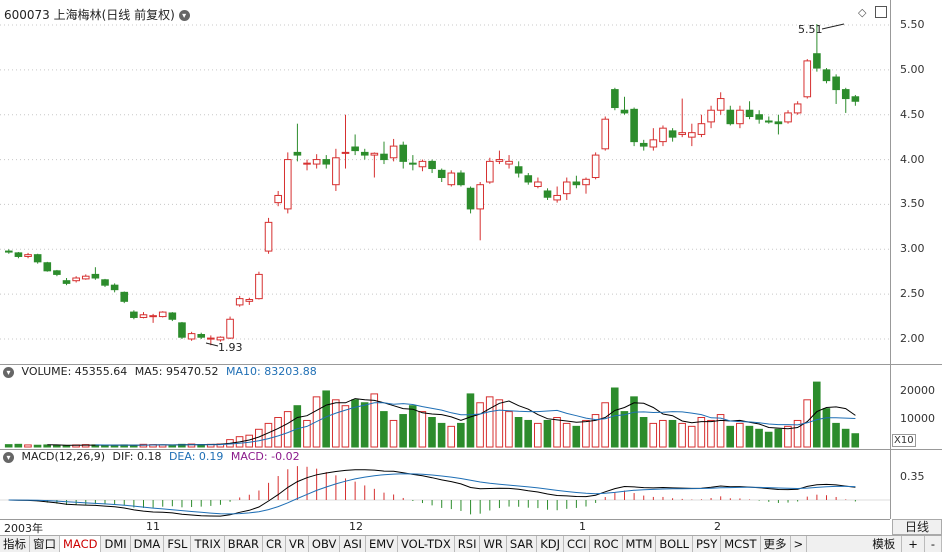 This screenshot has height=552, width=942. I want to click on dif-value: 0.18, so click(149, 456).